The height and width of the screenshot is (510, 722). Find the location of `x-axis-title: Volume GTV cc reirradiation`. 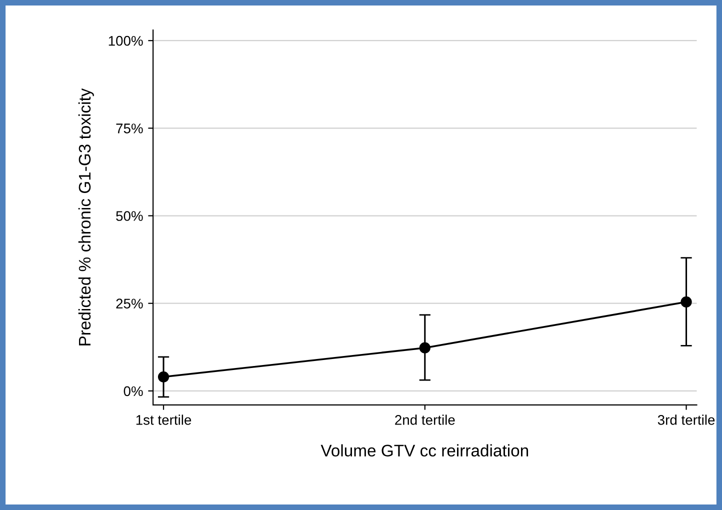

x-axis-title: Volume GTV cc reirradiation is located at coordinates (424, 450).